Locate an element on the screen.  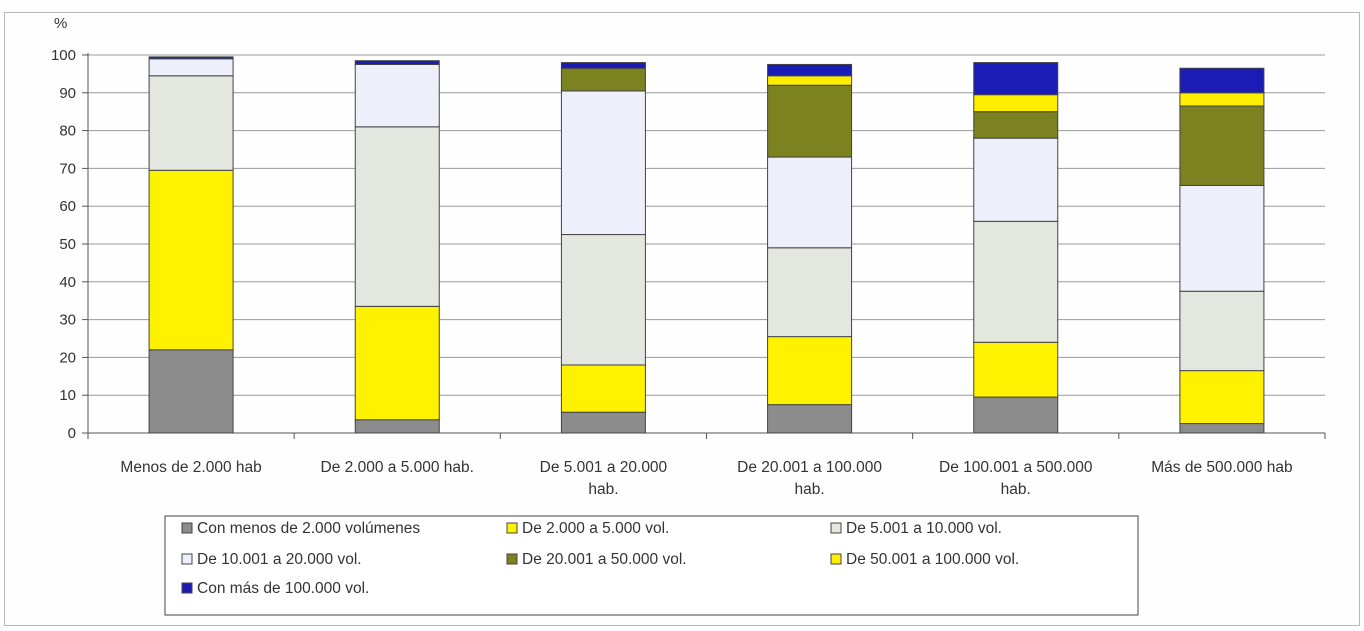
x-category-label: De 5.001 a 20.000 is located at coordinates (604, 467).